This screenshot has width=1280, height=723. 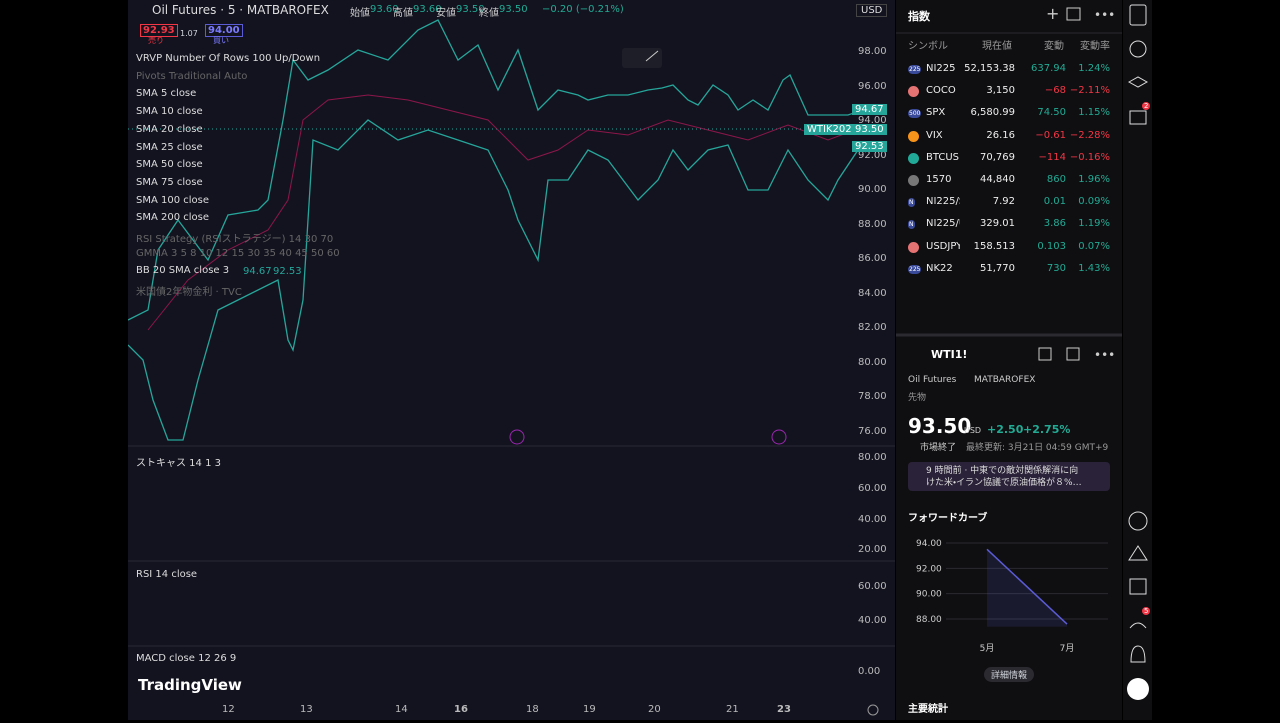 What do you see at coordinates (928, 46) in the screenshot?
I see `column-header: シンボル` at bounding box center [928, 46].